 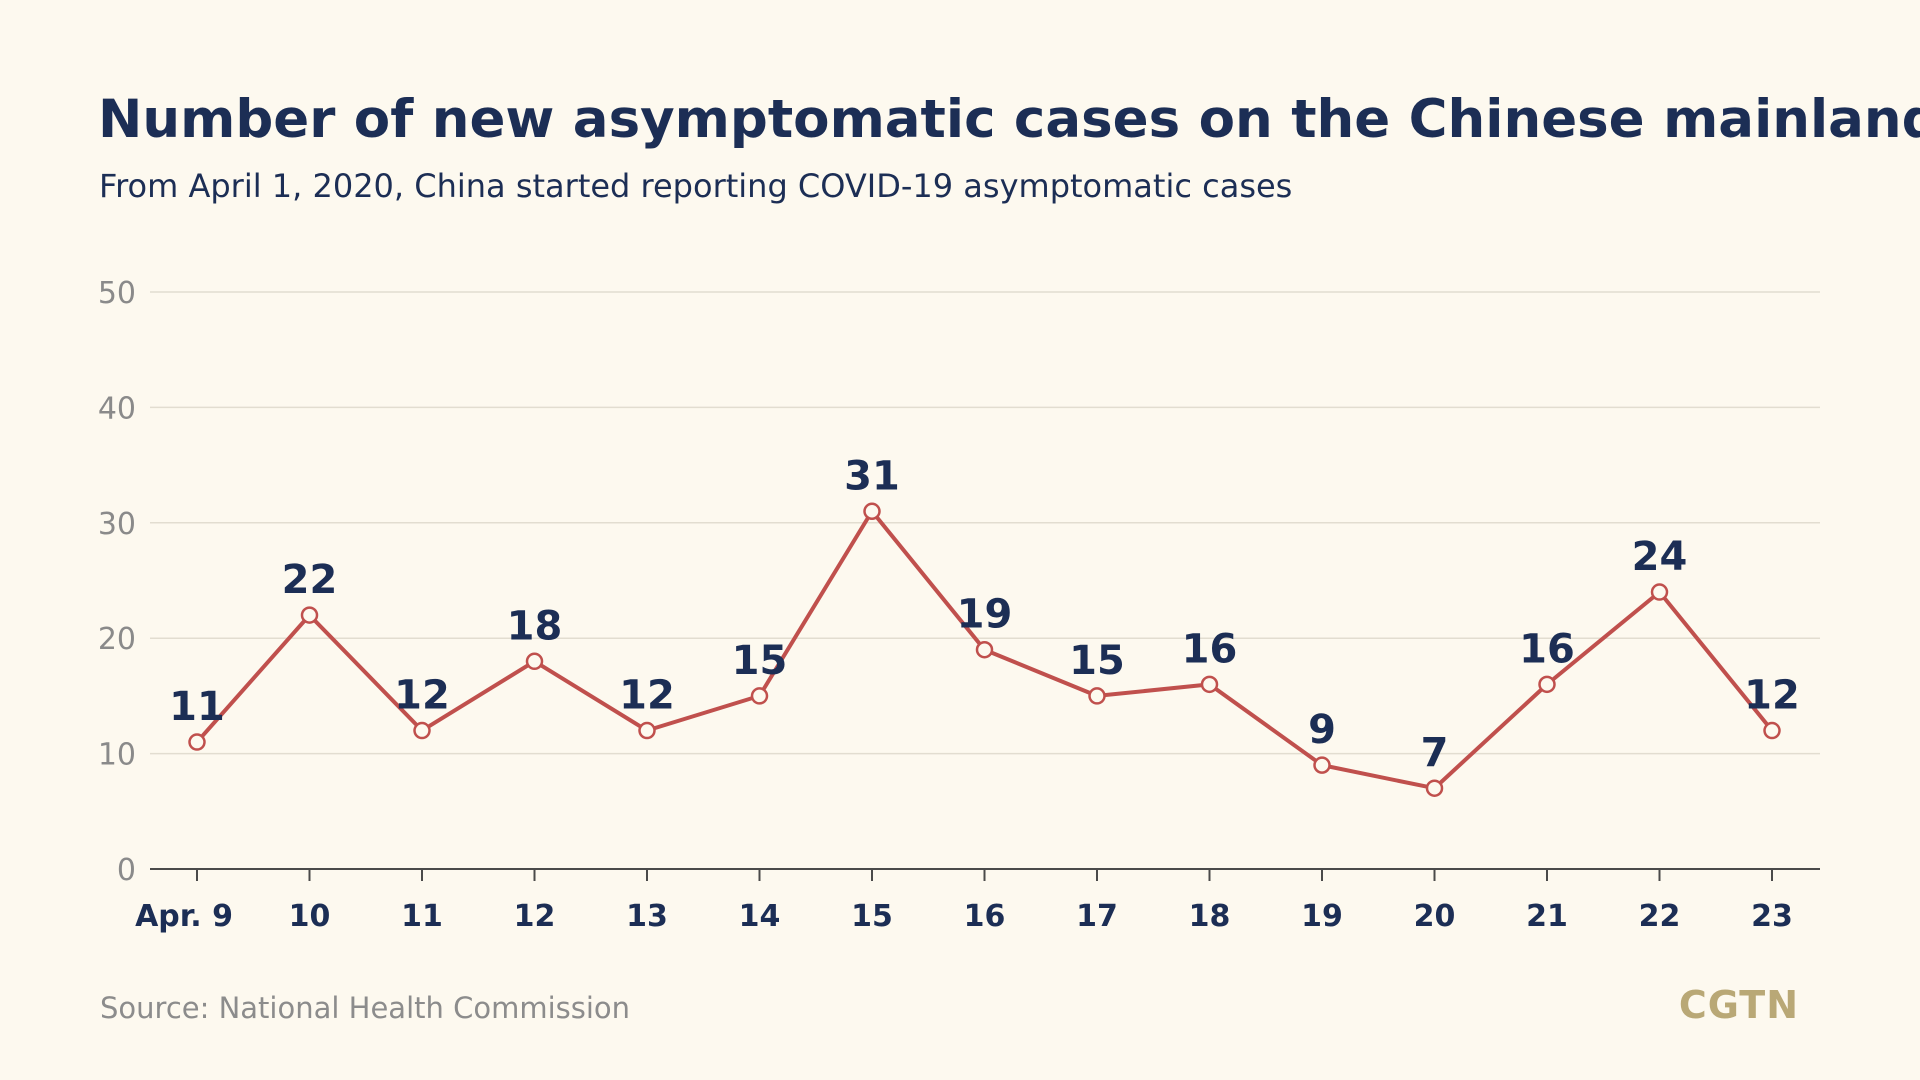 I want to click on data-label-14: 12, so click(x=1772, y=696).